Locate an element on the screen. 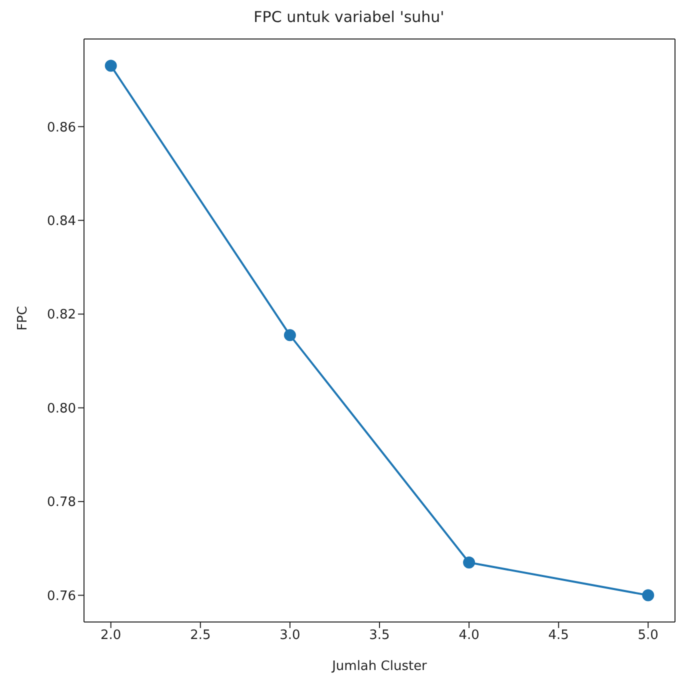 The image size is (698, 698). y-tick-label: 0.82 is located at coordinates (61, 315).